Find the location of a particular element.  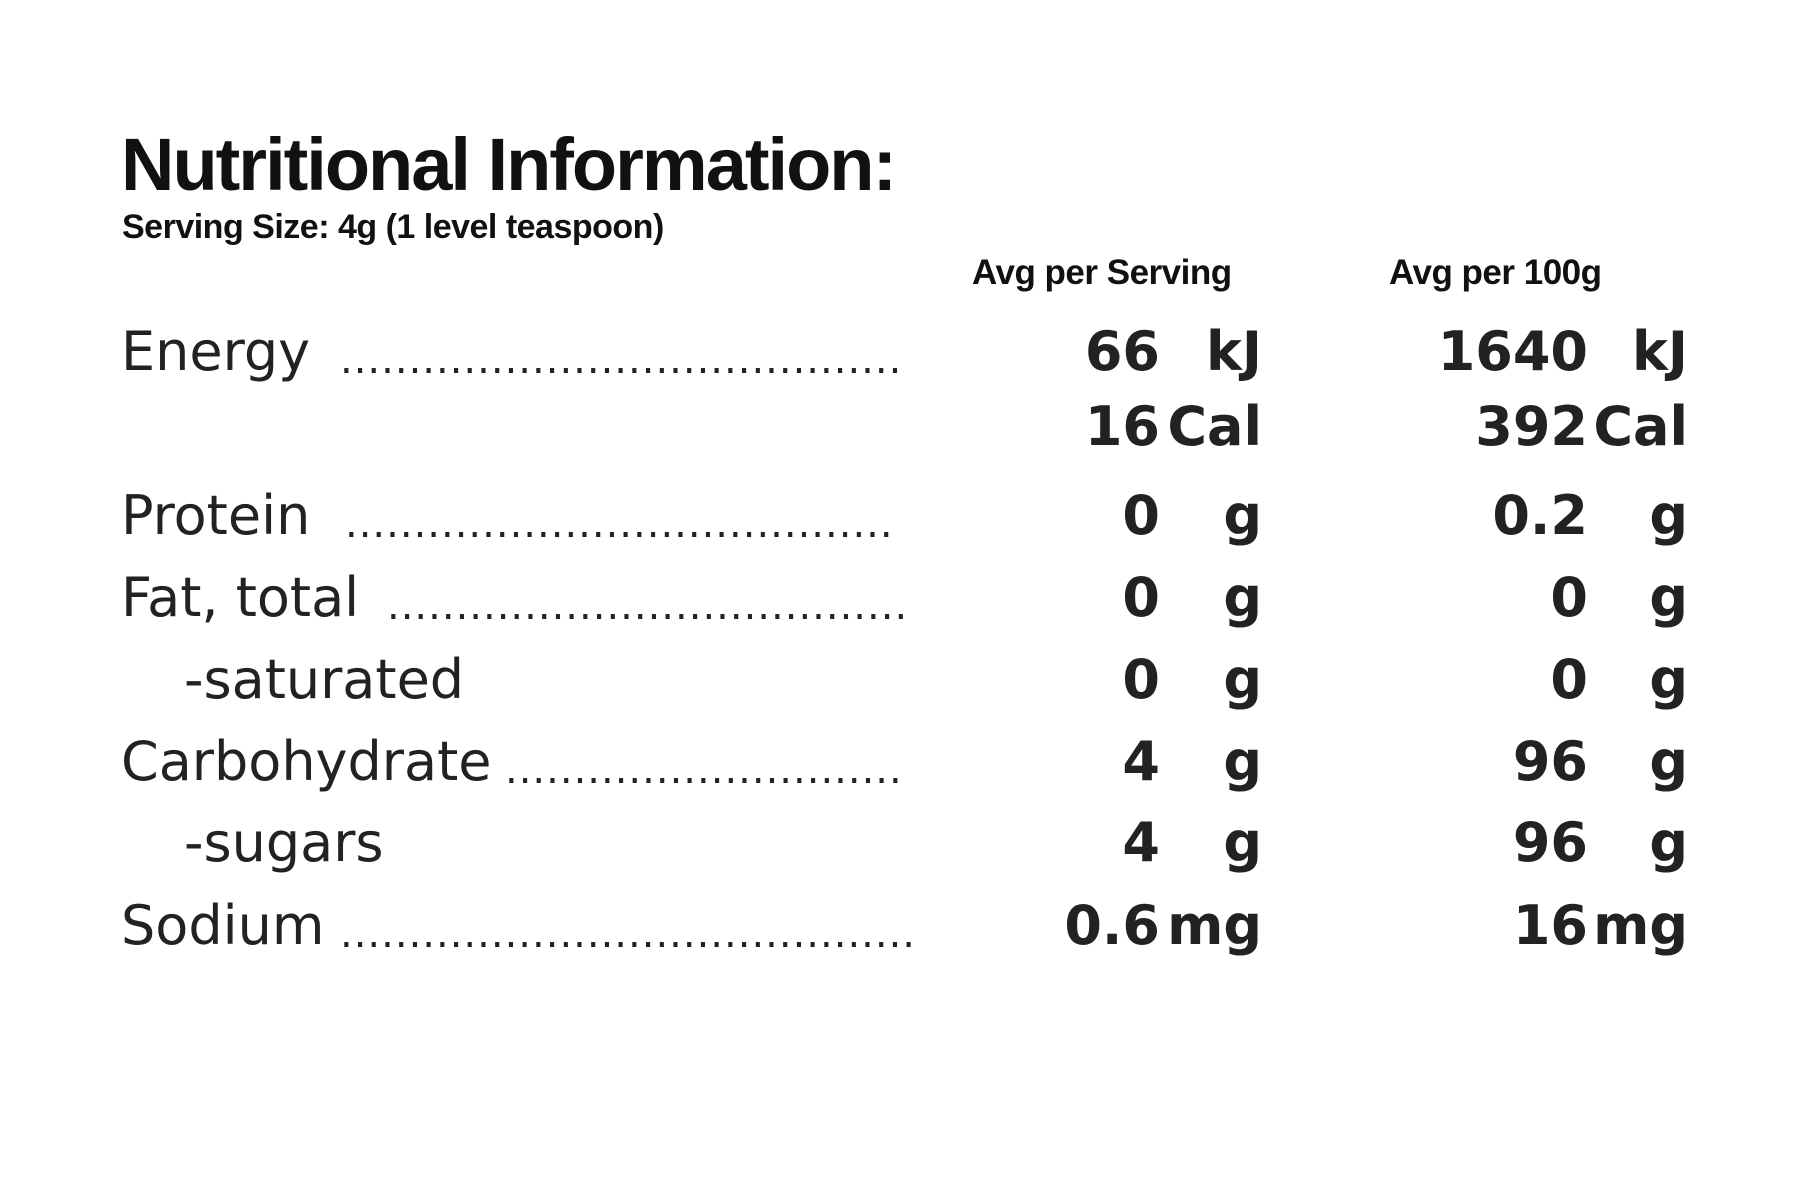

per-serving-value: 0.6 is located at coordinates (1112, 925).